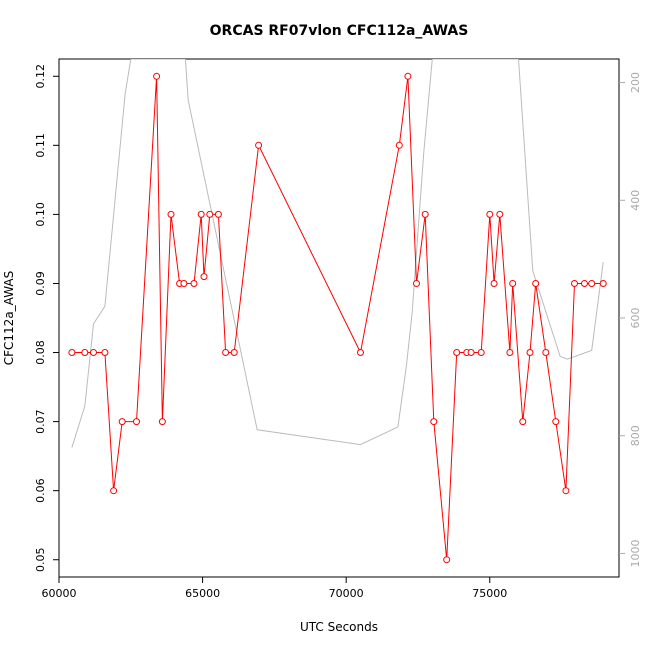  Describe the element at coordinates (635, 200) in the screenshot. I see `right-tick-label: 400` at that location.